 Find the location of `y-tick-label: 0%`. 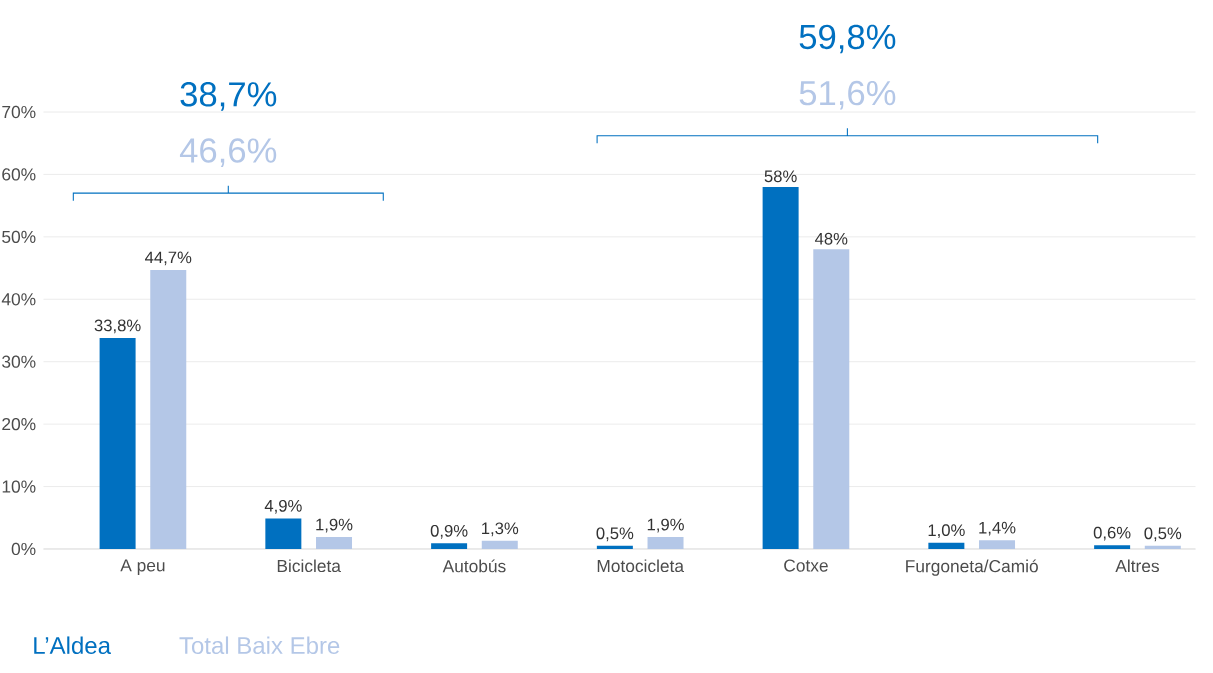

y-tick-label: 0% is located at coordinates (23, 549).